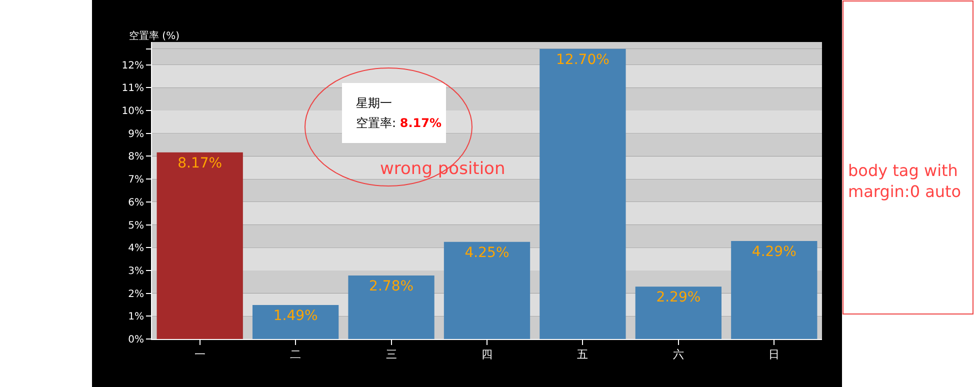 The height and width of the screenshot is (387, 978). Describe the element at coordinates (136, 294) in the screenshot. I see `y-tick-label: 2%` at that location.